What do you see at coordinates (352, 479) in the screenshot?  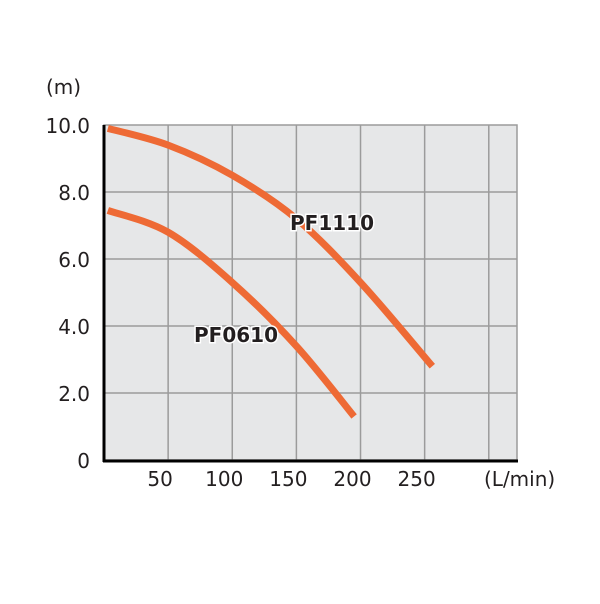 I see `x-tick-label: 200` at bounding box center [352, 479].